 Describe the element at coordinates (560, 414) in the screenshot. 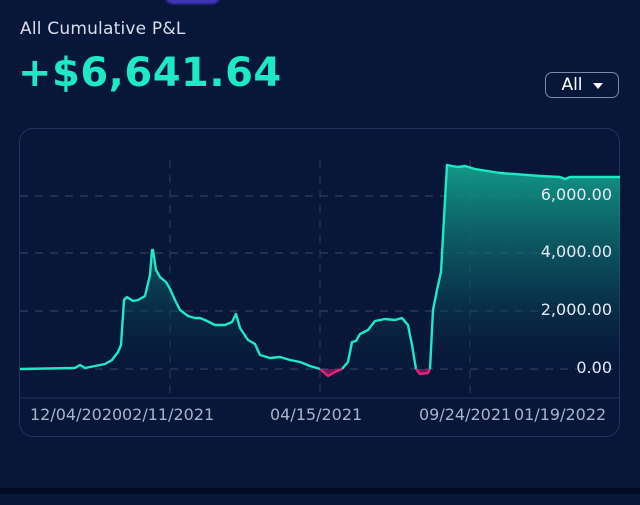

I see `x-tick-label: 01/19/2022` at that location.